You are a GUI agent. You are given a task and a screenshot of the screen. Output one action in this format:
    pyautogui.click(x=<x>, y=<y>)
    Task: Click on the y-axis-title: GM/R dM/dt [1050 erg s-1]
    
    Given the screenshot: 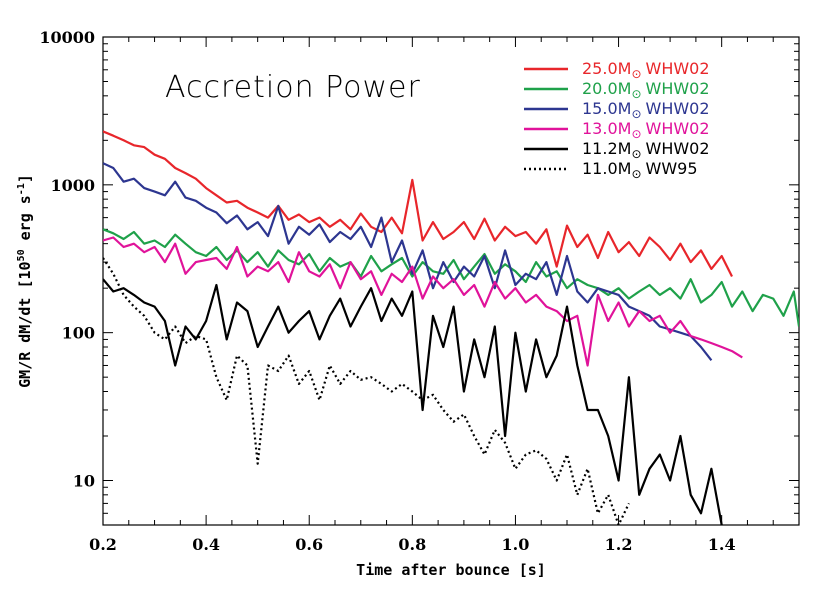 What is the action you would take?
    pyautogui.click(x=25, y=281)
    